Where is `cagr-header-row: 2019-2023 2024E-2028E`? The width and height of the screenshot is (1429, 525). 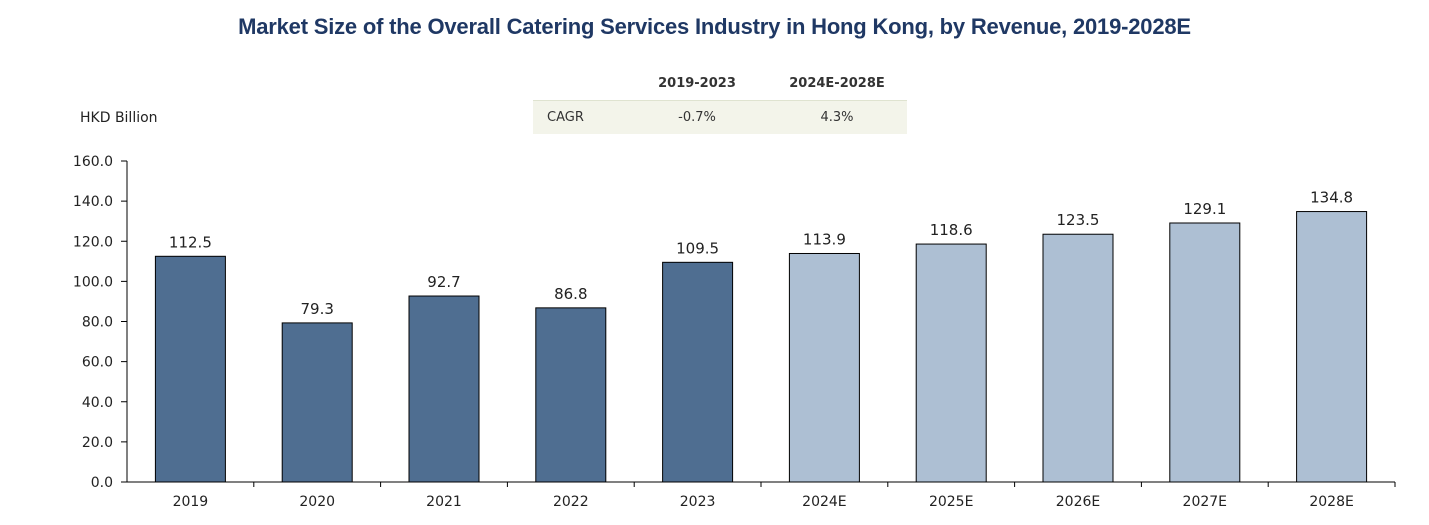 cagr-header-row: 2019-2023 2024E-2028E is located at coordinates (720, 84).